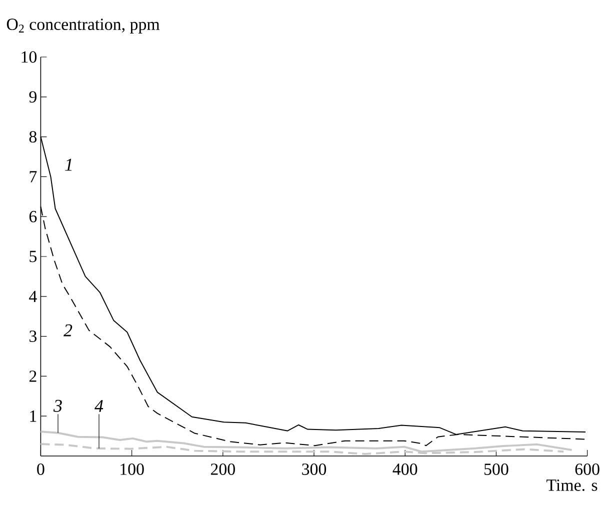 Image resolution: width=610 pixels, height=508 pixels. I want to click on y-axis-title: O$_{2}$ concentration, ppm, so click(83, 26).